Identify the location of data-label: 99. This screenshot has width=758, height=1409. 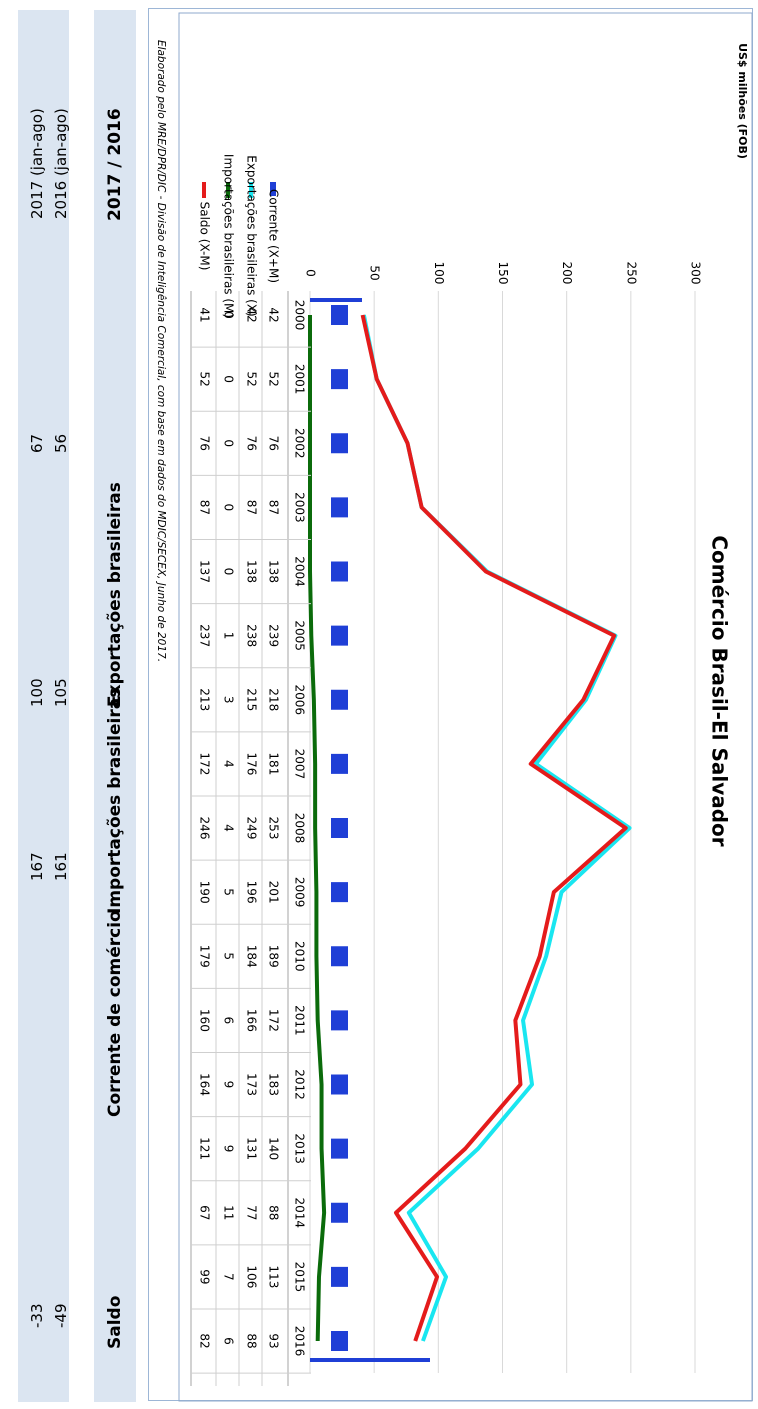
(205, 1276).